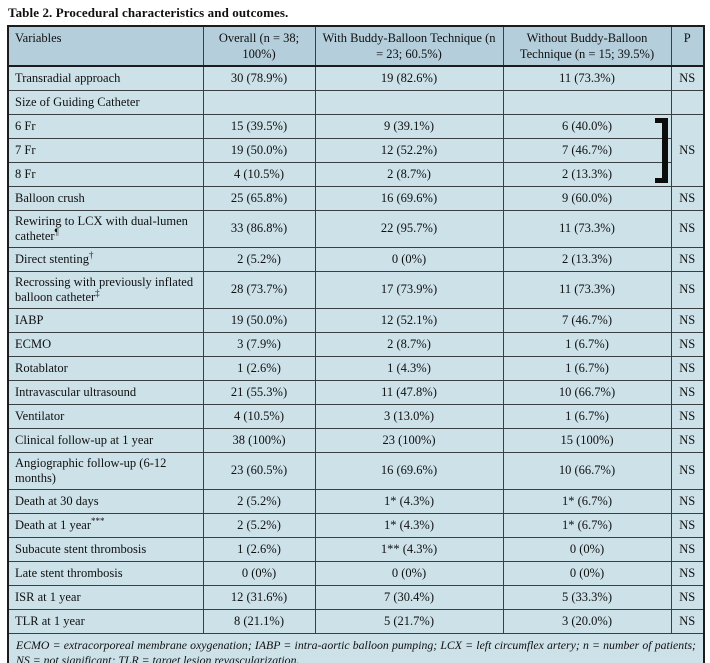 This screenshot has height=663, width=710. I want to click on variable-cell: IABP, so click(105, 320).